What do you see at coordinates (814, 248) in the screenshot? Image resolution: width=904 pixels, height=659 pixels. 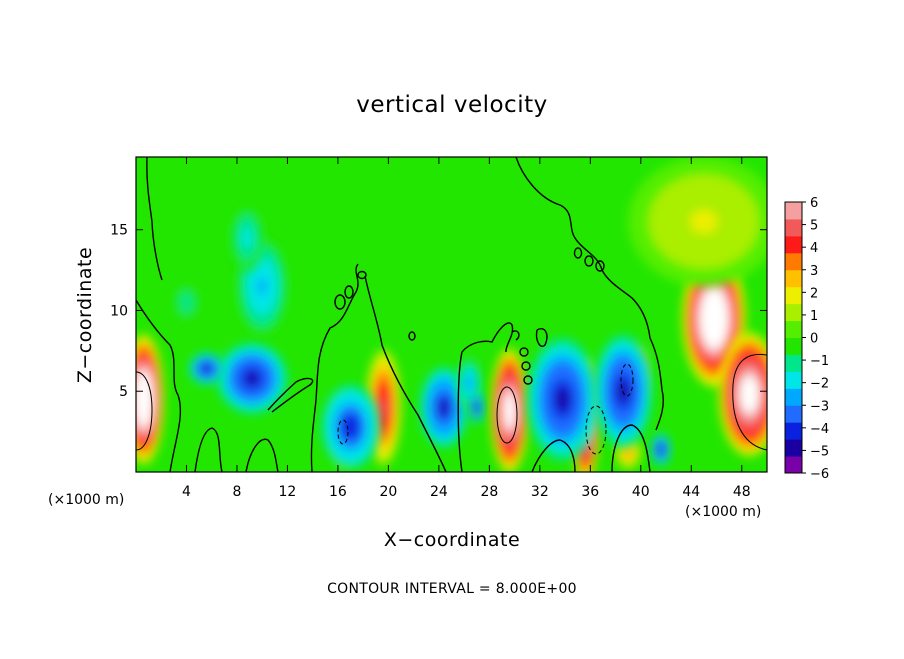 I see `colorbar-tick-label: 4` at bounding box center [814, 248].